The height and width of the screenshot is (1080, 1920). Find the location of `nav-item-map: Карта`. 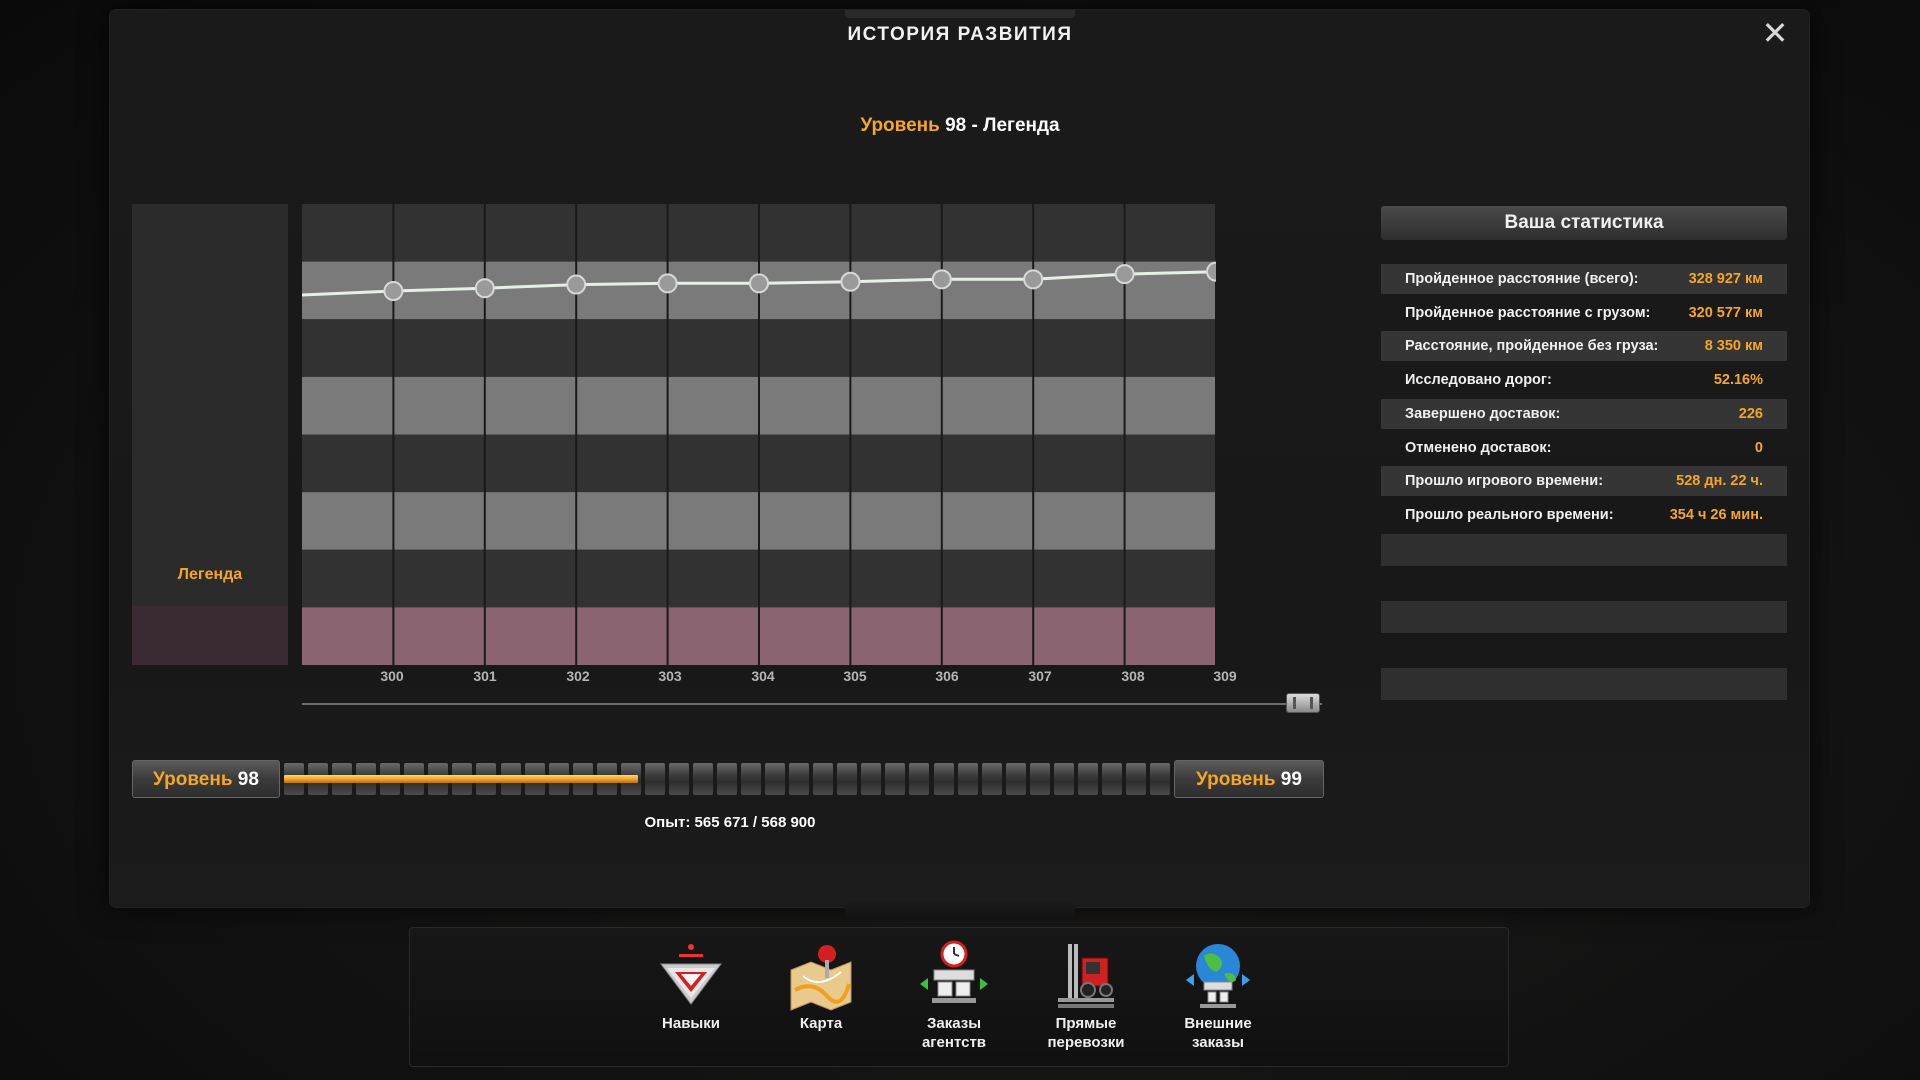

nav-item-map: Карта is located at coordinates (821, 986).